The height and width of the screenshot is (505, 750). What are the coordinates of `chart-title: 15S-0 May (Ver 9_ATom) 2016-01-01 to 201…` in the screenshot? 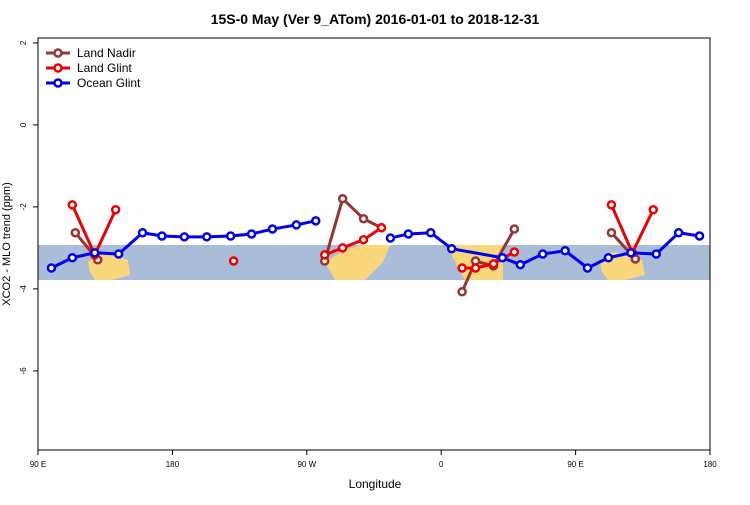 It's located at (375, 19).